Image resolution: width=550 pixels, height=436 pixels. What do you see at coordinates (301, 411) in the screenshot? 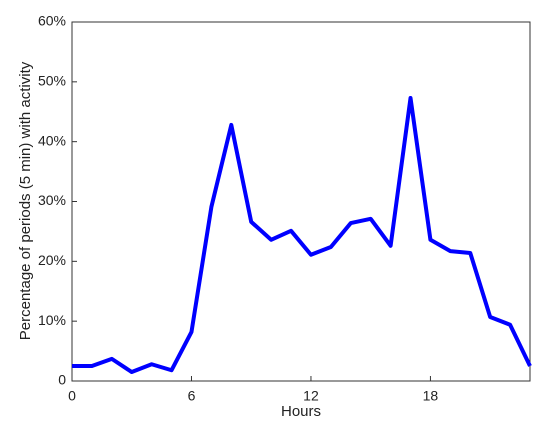
I see `x-axis-title: Hours` at bounding box center [301, 411].